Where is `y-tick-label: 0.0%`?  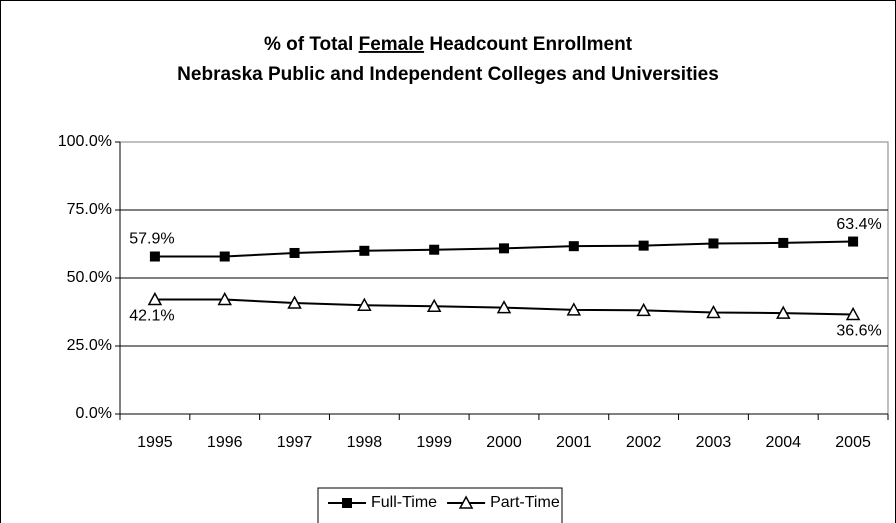 y-tick-label: 0.0% is located at coordinates (94, 413).